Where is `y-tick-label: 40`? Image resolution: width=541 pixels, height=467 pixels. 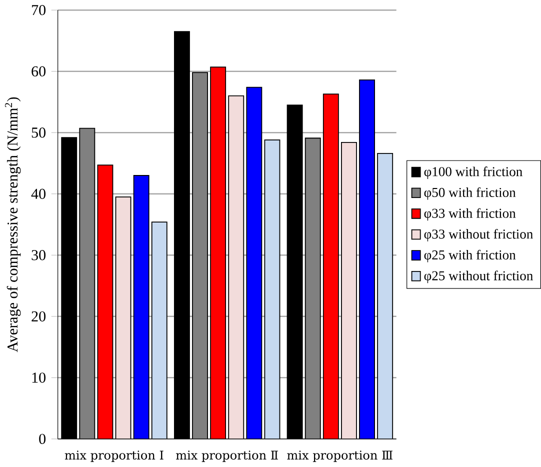 y-tick-label: 40 is located at coordinates (38, 193).